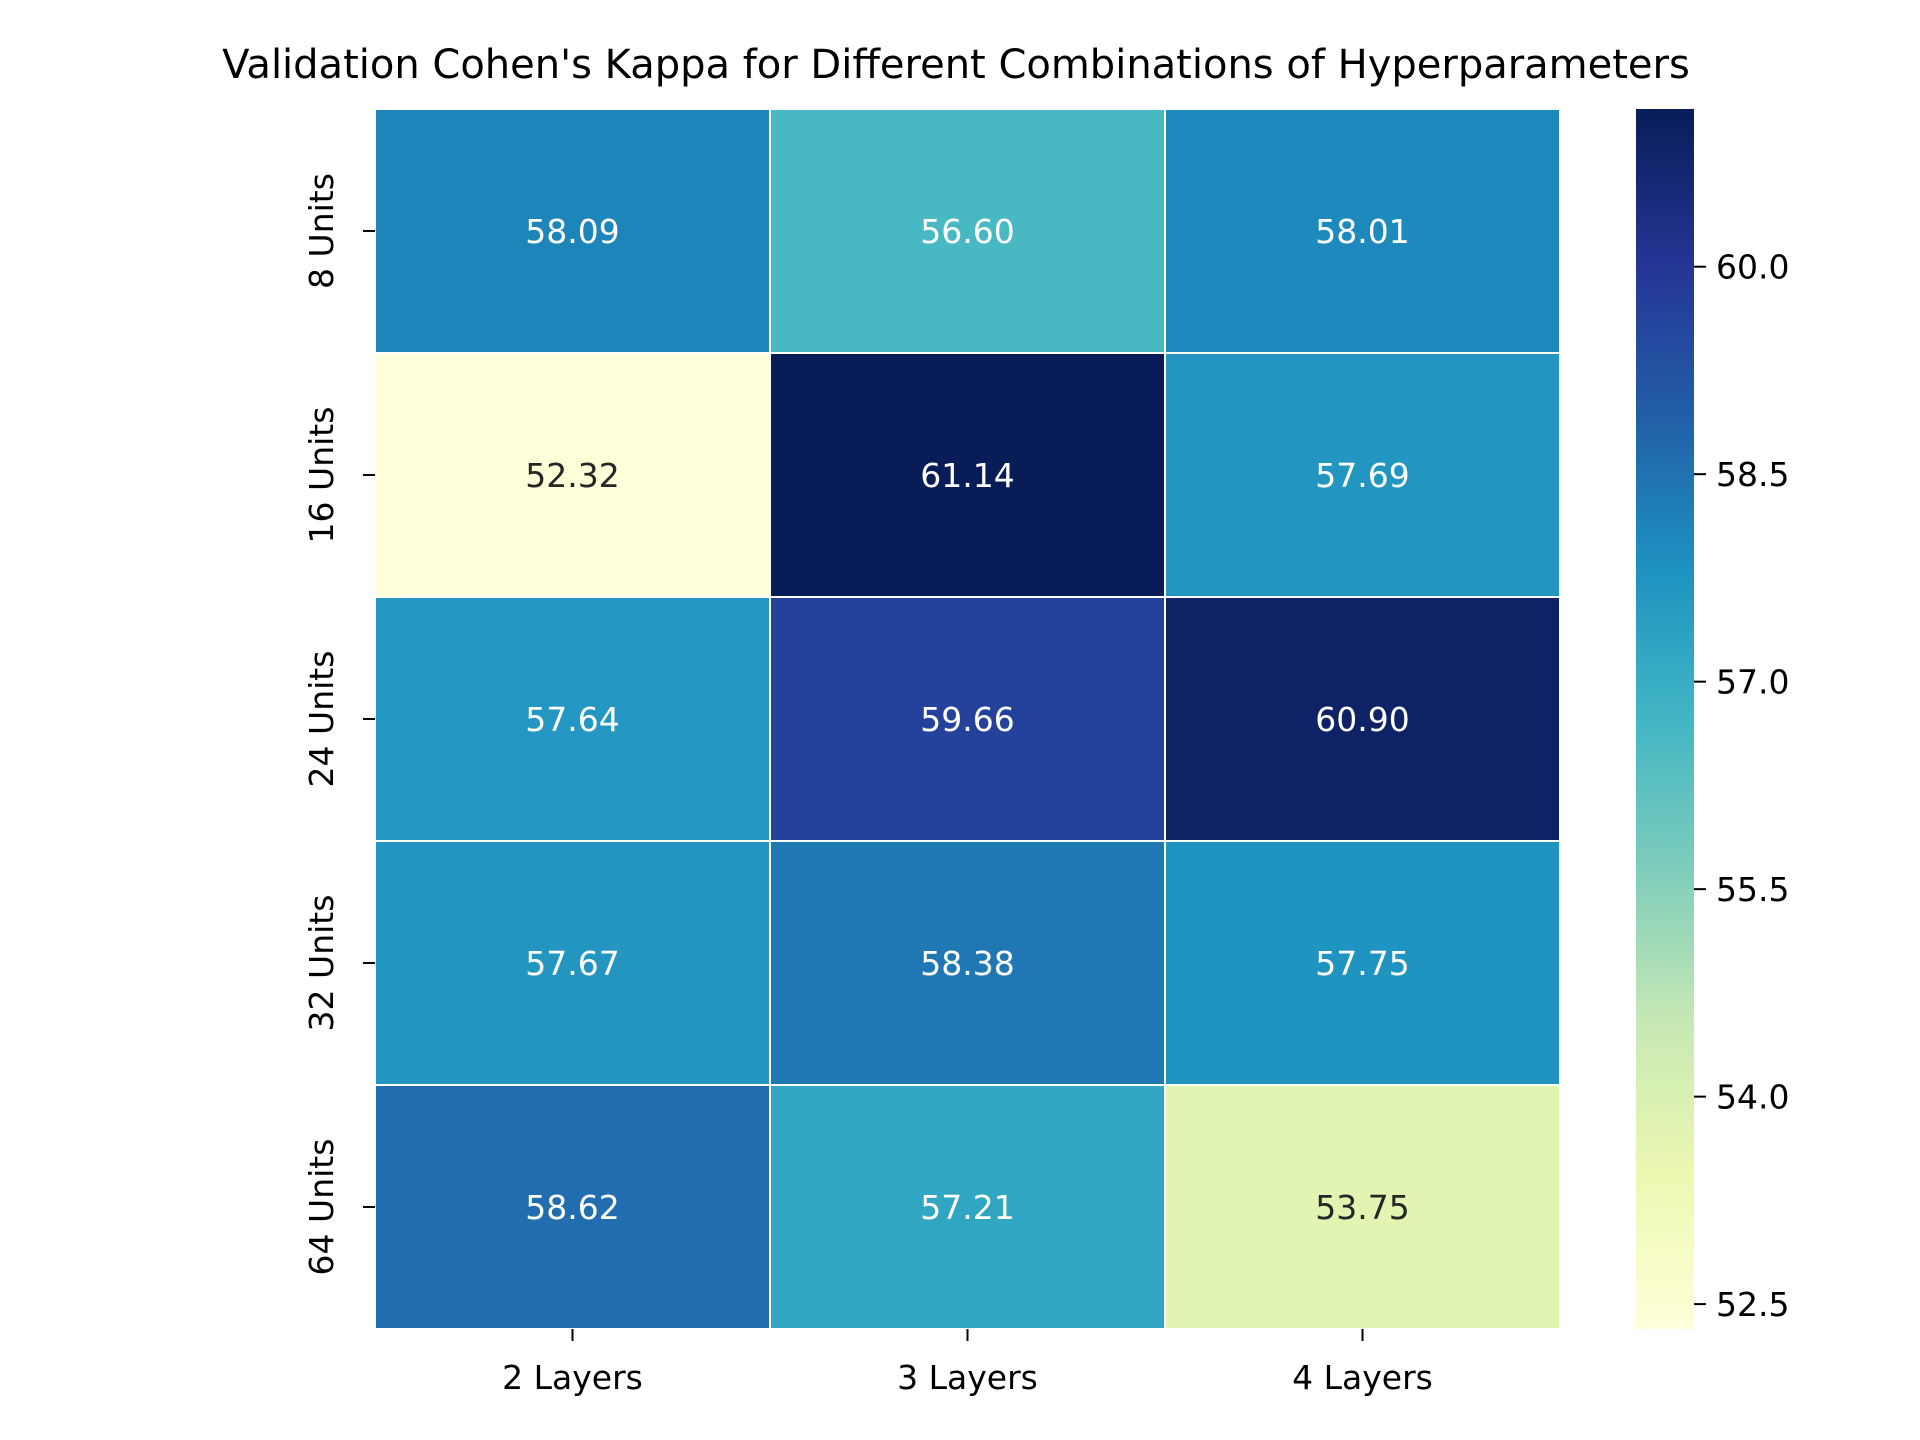 Image resolution: width=1920 pixels, height=1440 pixels. Describe the element at coordinates (1752, 474) in the screenshot. I see `colorbar-tick-label: 58.5` at that location.